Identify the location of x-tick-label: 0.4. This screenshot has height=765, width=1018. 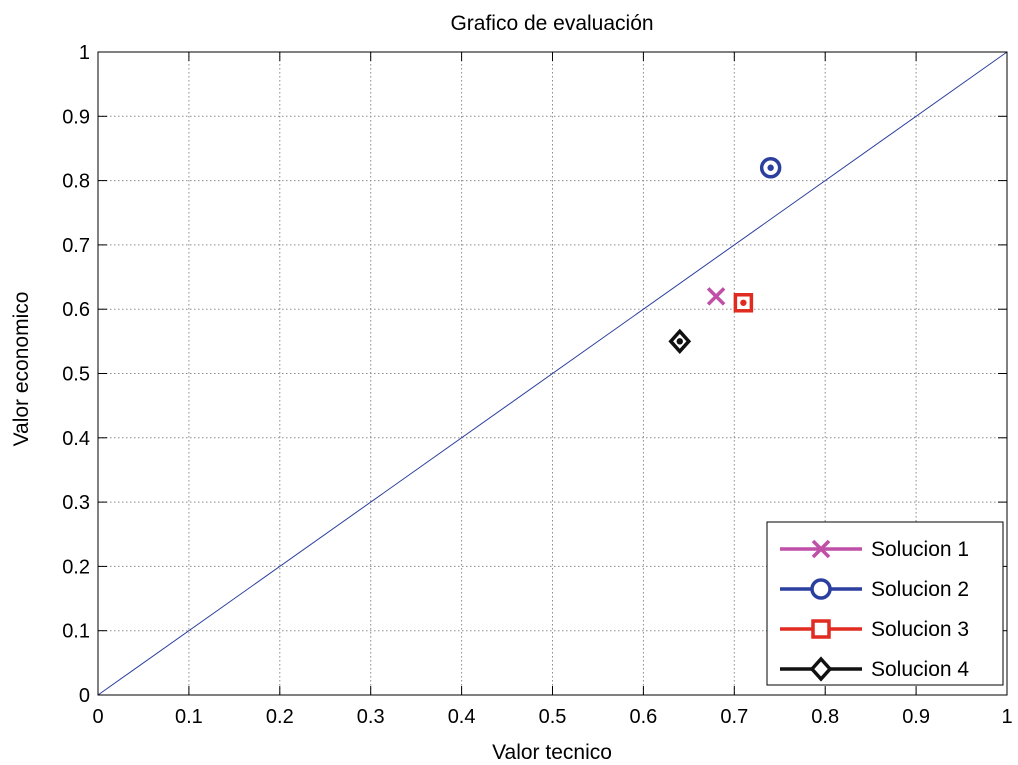
(462, 717).